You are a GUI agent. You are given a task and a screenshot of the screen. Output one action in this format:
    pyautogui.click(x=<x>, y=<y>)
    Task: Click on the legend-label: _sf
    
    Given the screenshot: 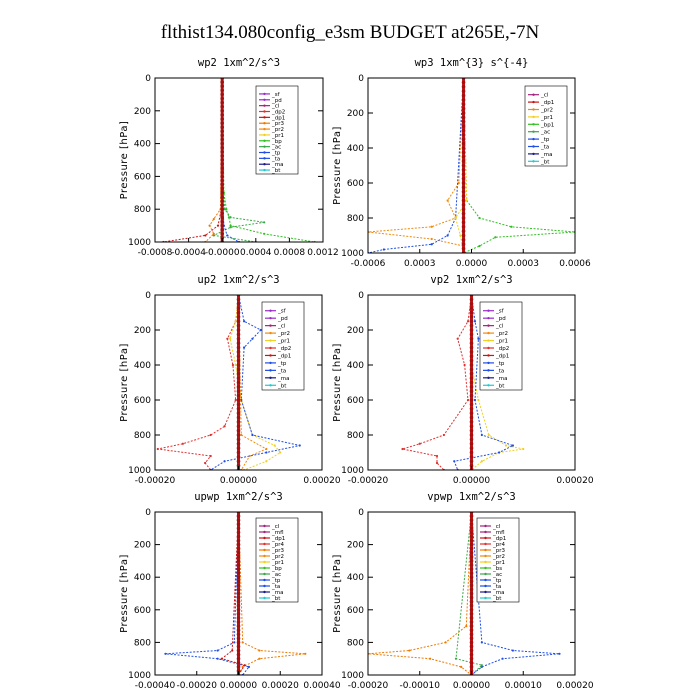 What is the action you would take?
    pyautogui.click(x=282, y=312)
    